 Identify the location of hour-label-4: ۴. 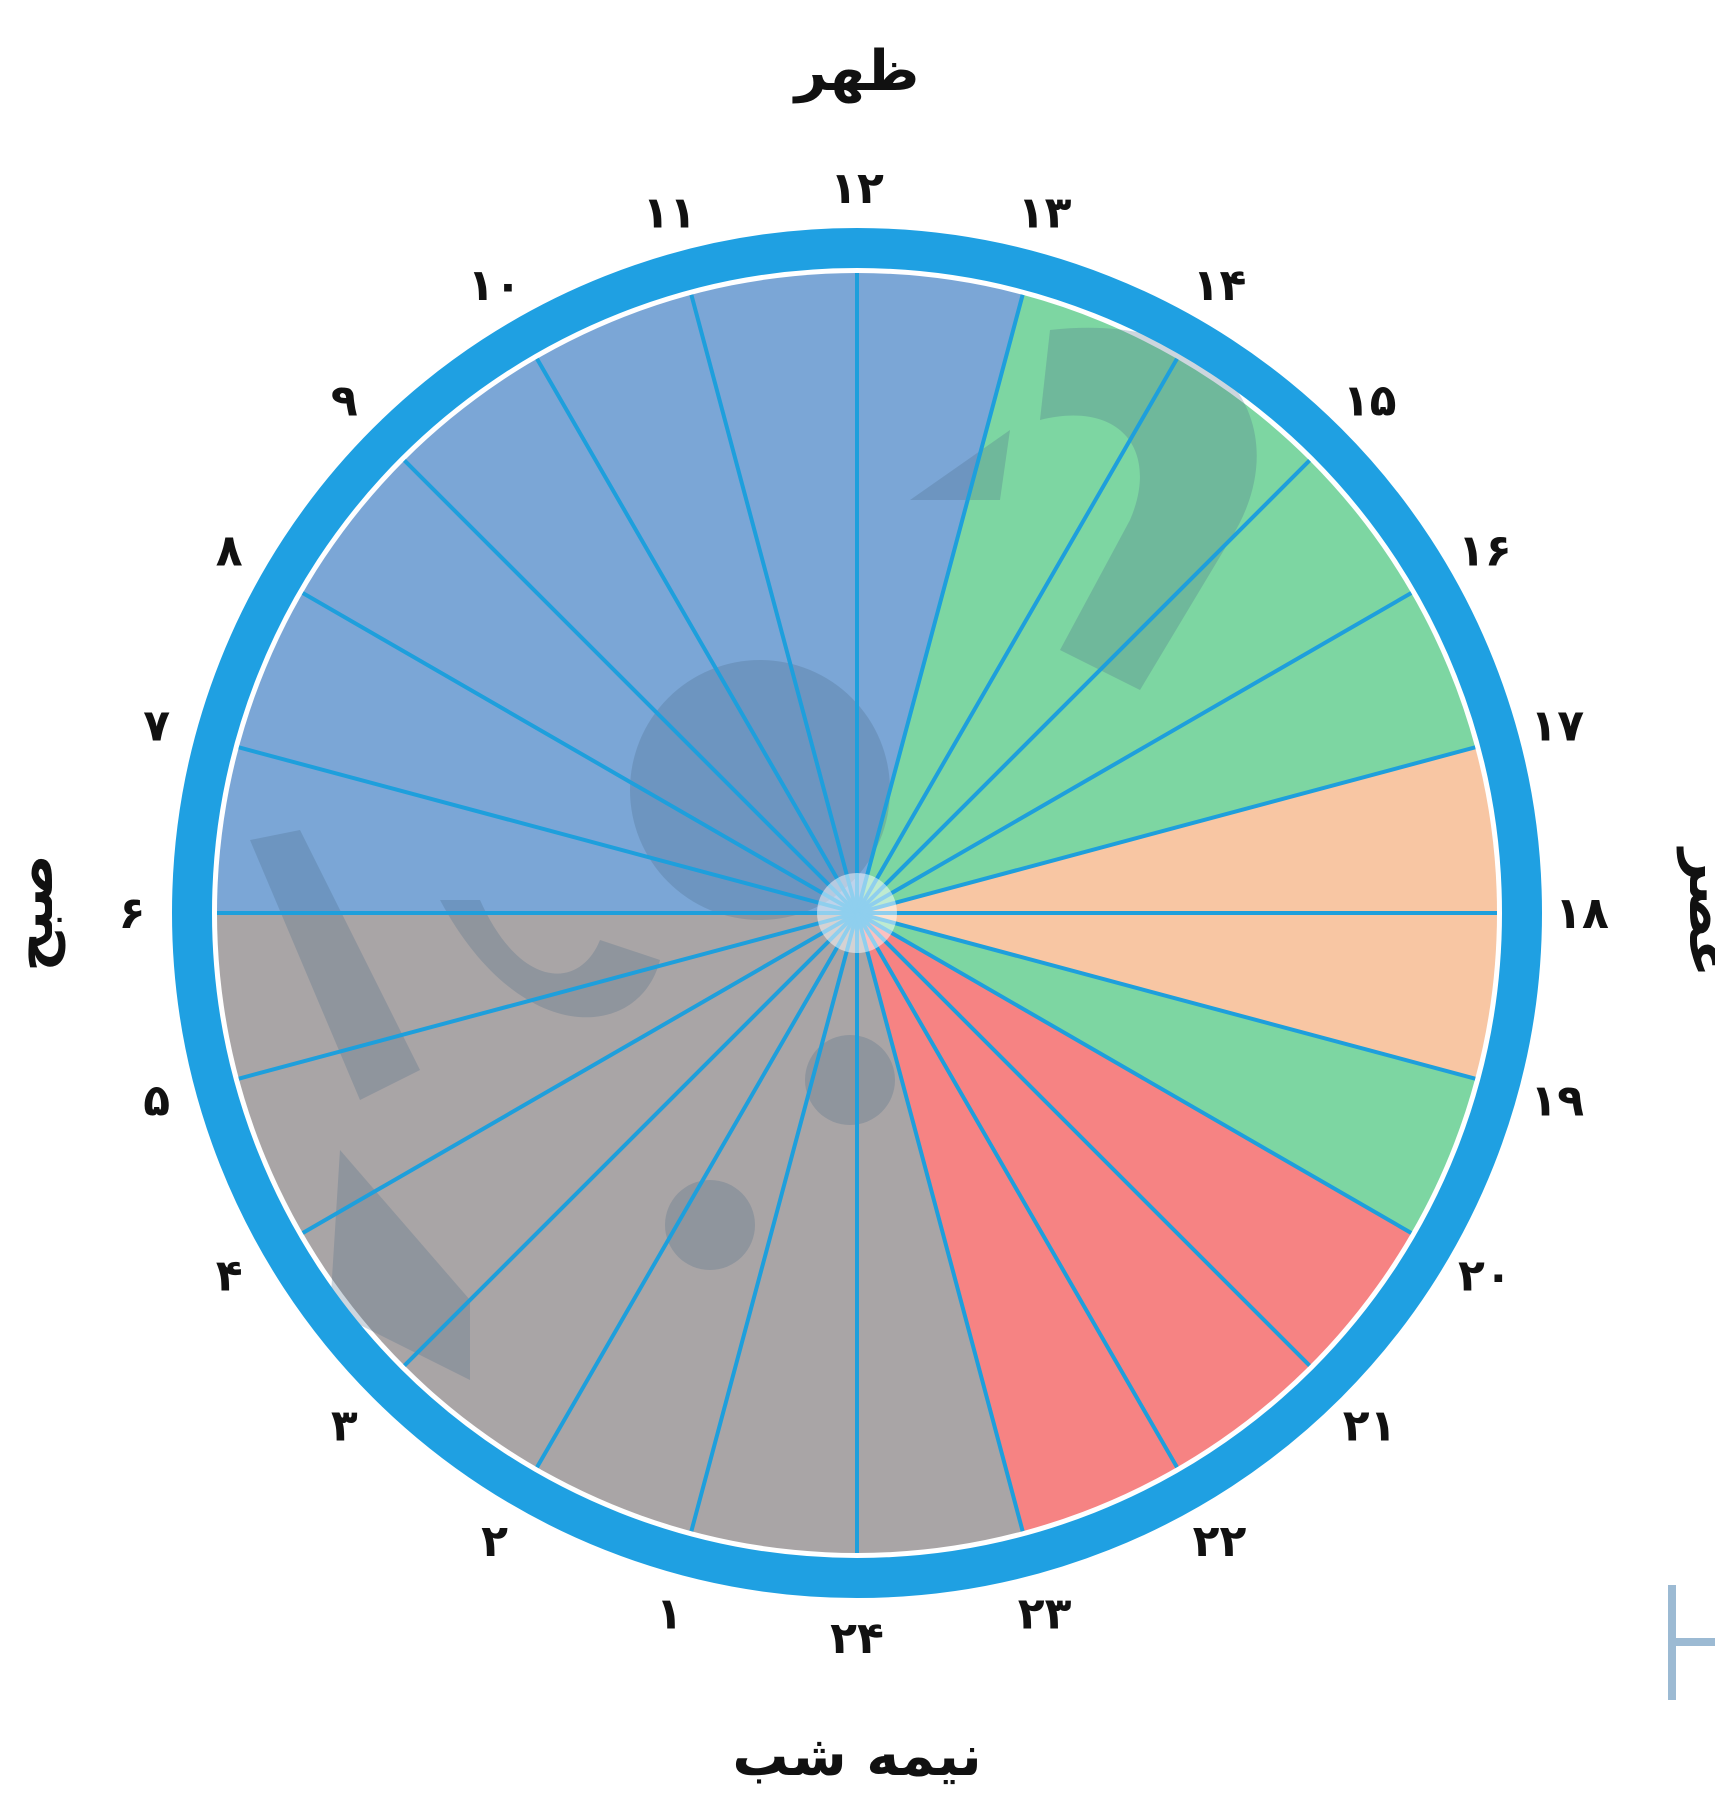
(229, 1276).